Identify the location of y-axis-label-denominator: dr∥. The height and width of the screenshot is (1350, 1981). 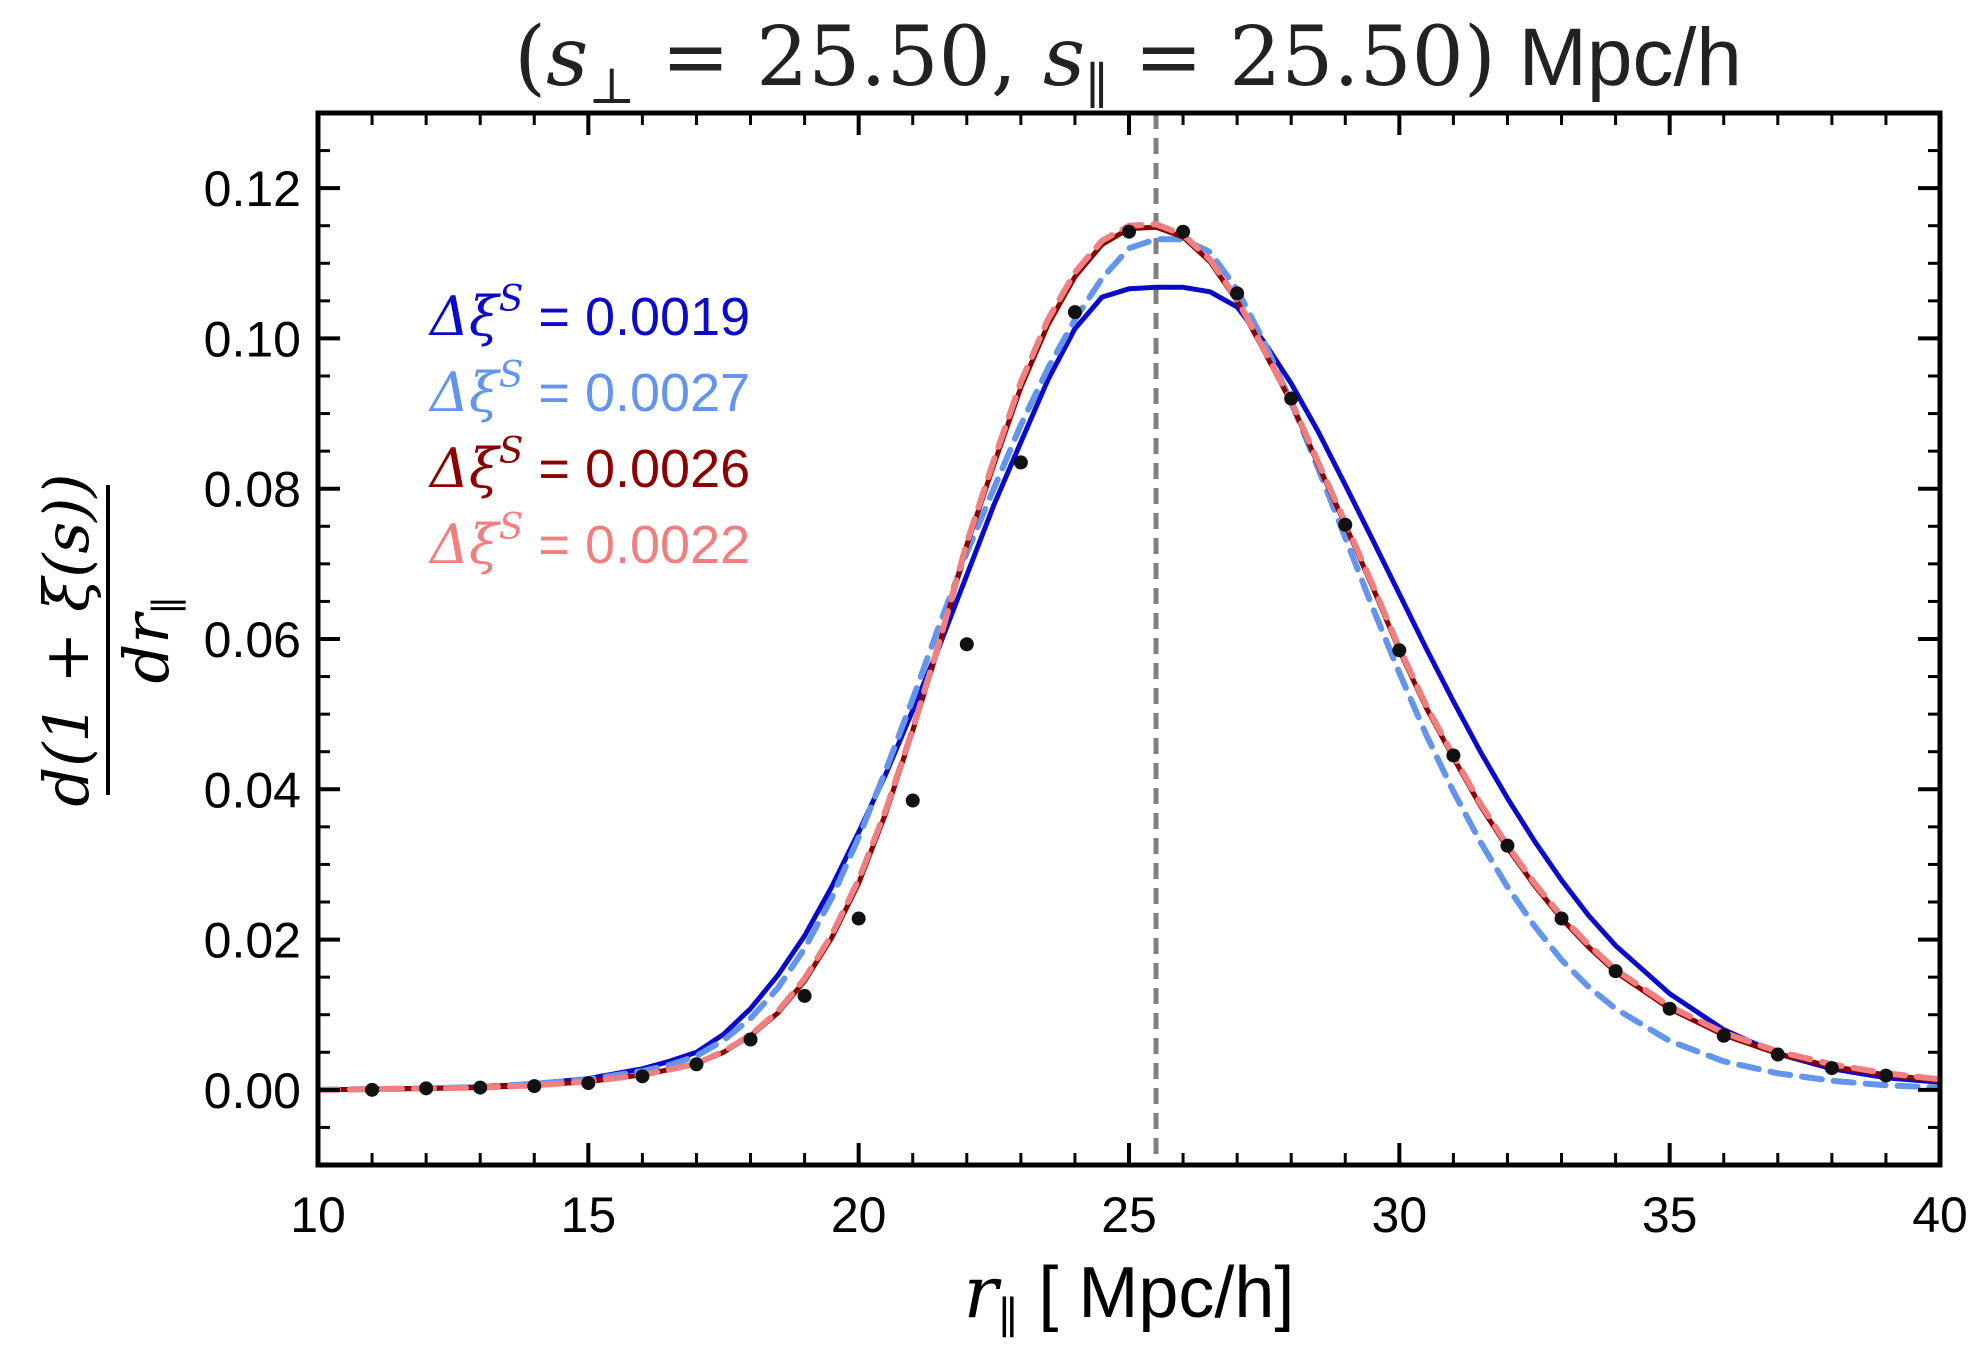
(150, 640).